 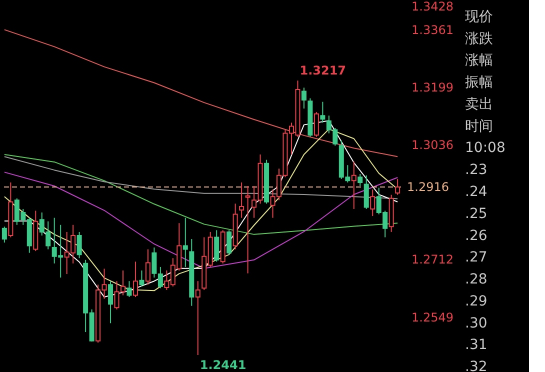 I want to click on text: .25, so click(x=476, y=214).